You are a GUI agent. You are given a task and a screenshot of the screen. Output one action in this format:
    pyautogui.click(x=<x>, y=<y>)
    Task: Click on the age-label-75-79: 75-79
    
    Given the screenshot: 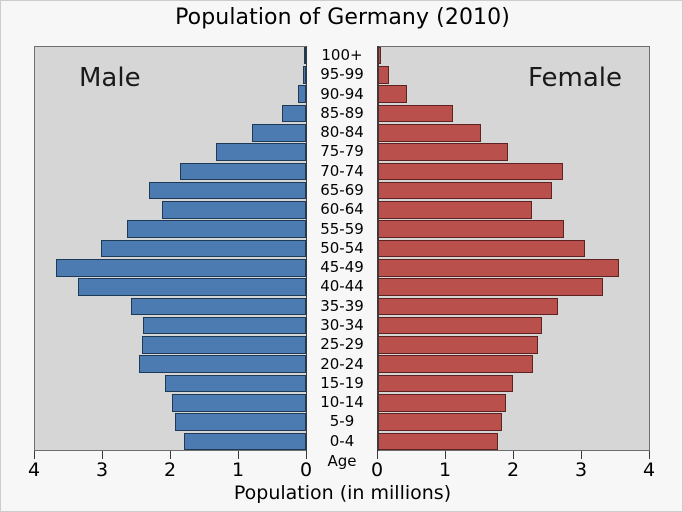 What is the action you would take?
    pyautogui.click(x=342, y=151)
    